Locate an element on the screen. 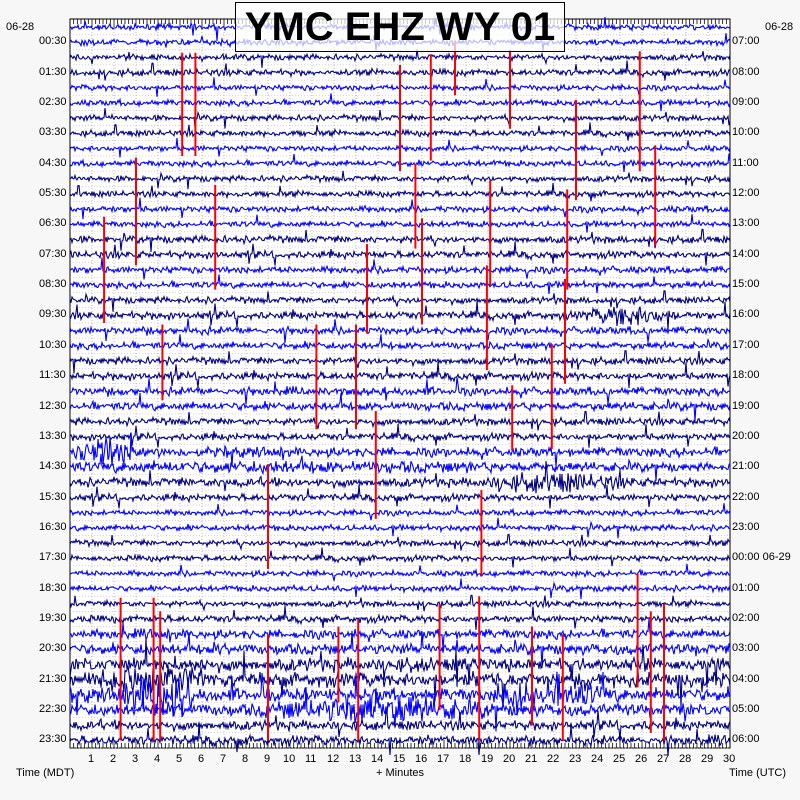  left-time-label: 22:30 is located at coordinates (53, 709).